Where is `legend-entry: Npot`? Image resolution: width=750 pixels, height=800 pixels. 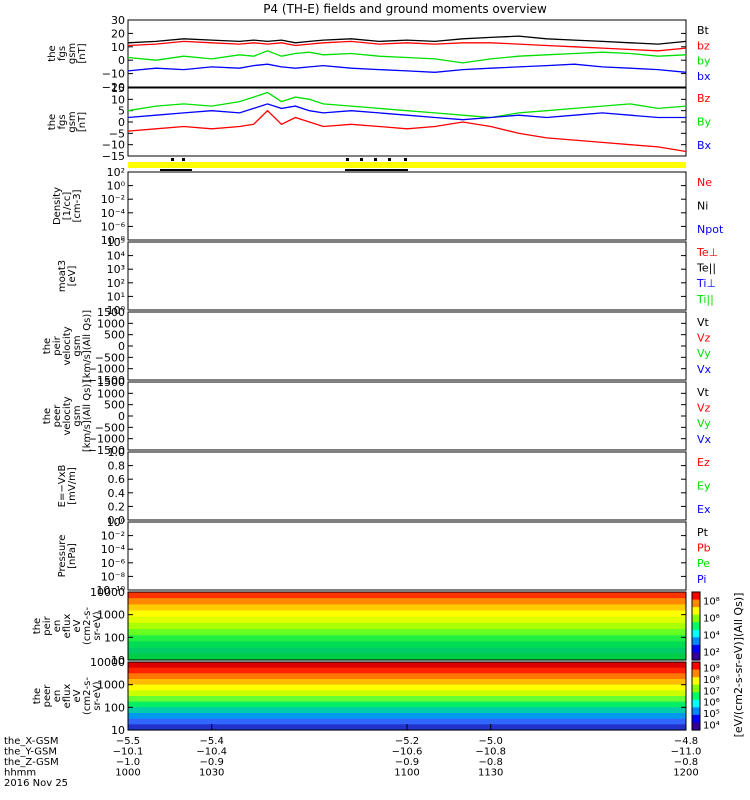
legend-entry: Npot is located at coordinates (710, 229).